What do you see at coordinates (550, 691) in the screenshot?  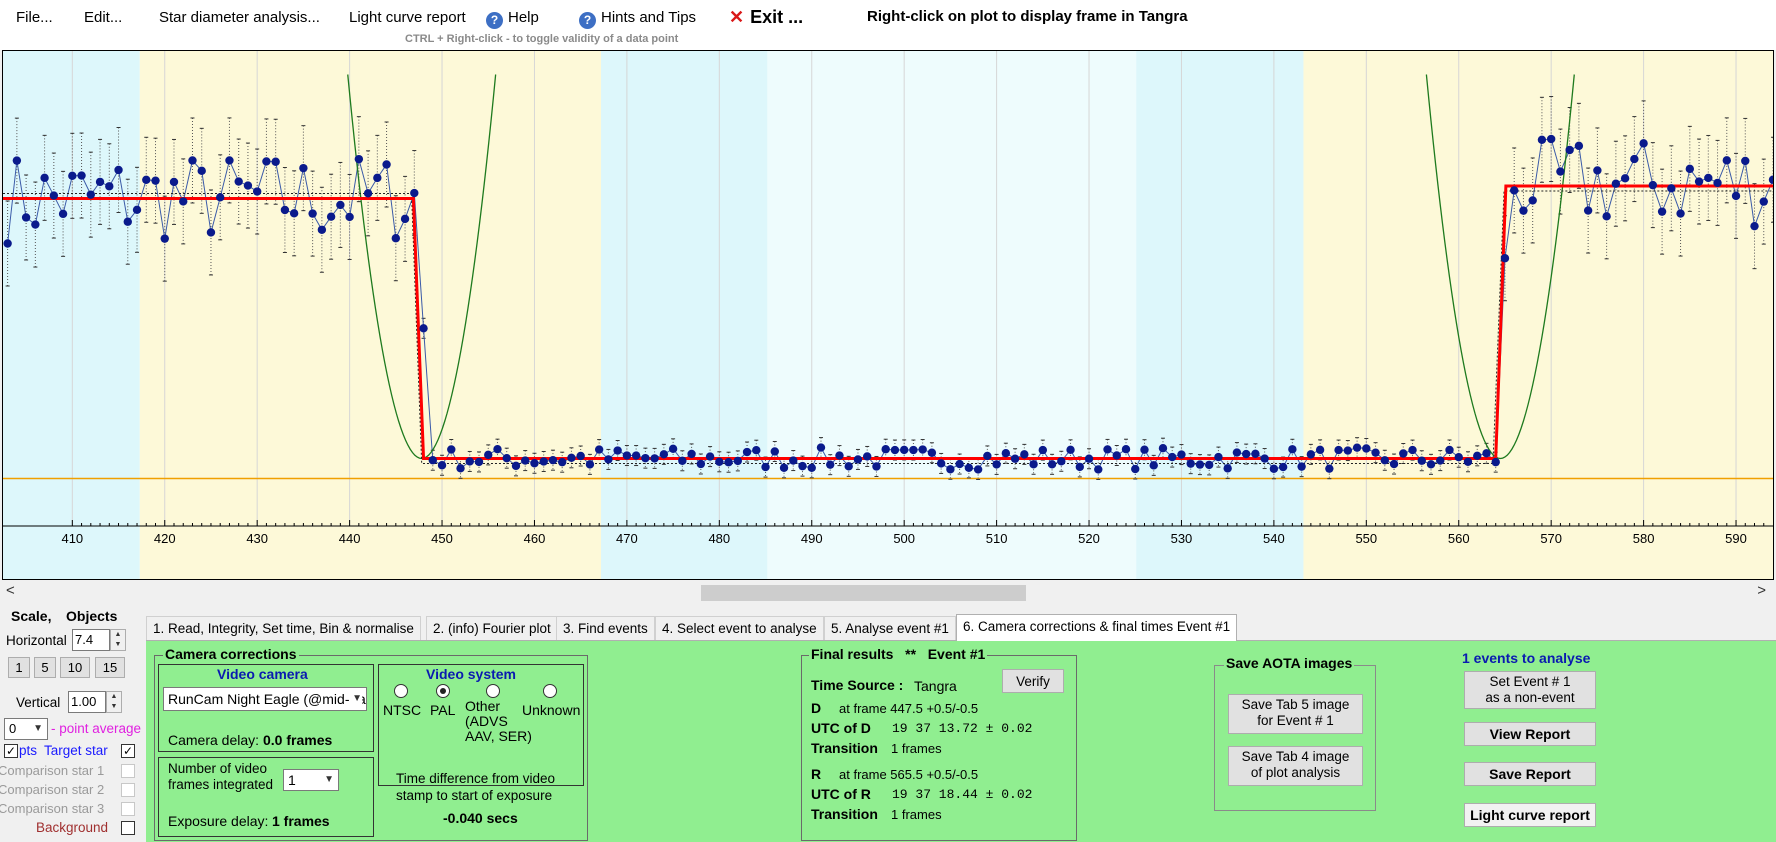 I see `unknown-radio` at bounding box center [550, 691].